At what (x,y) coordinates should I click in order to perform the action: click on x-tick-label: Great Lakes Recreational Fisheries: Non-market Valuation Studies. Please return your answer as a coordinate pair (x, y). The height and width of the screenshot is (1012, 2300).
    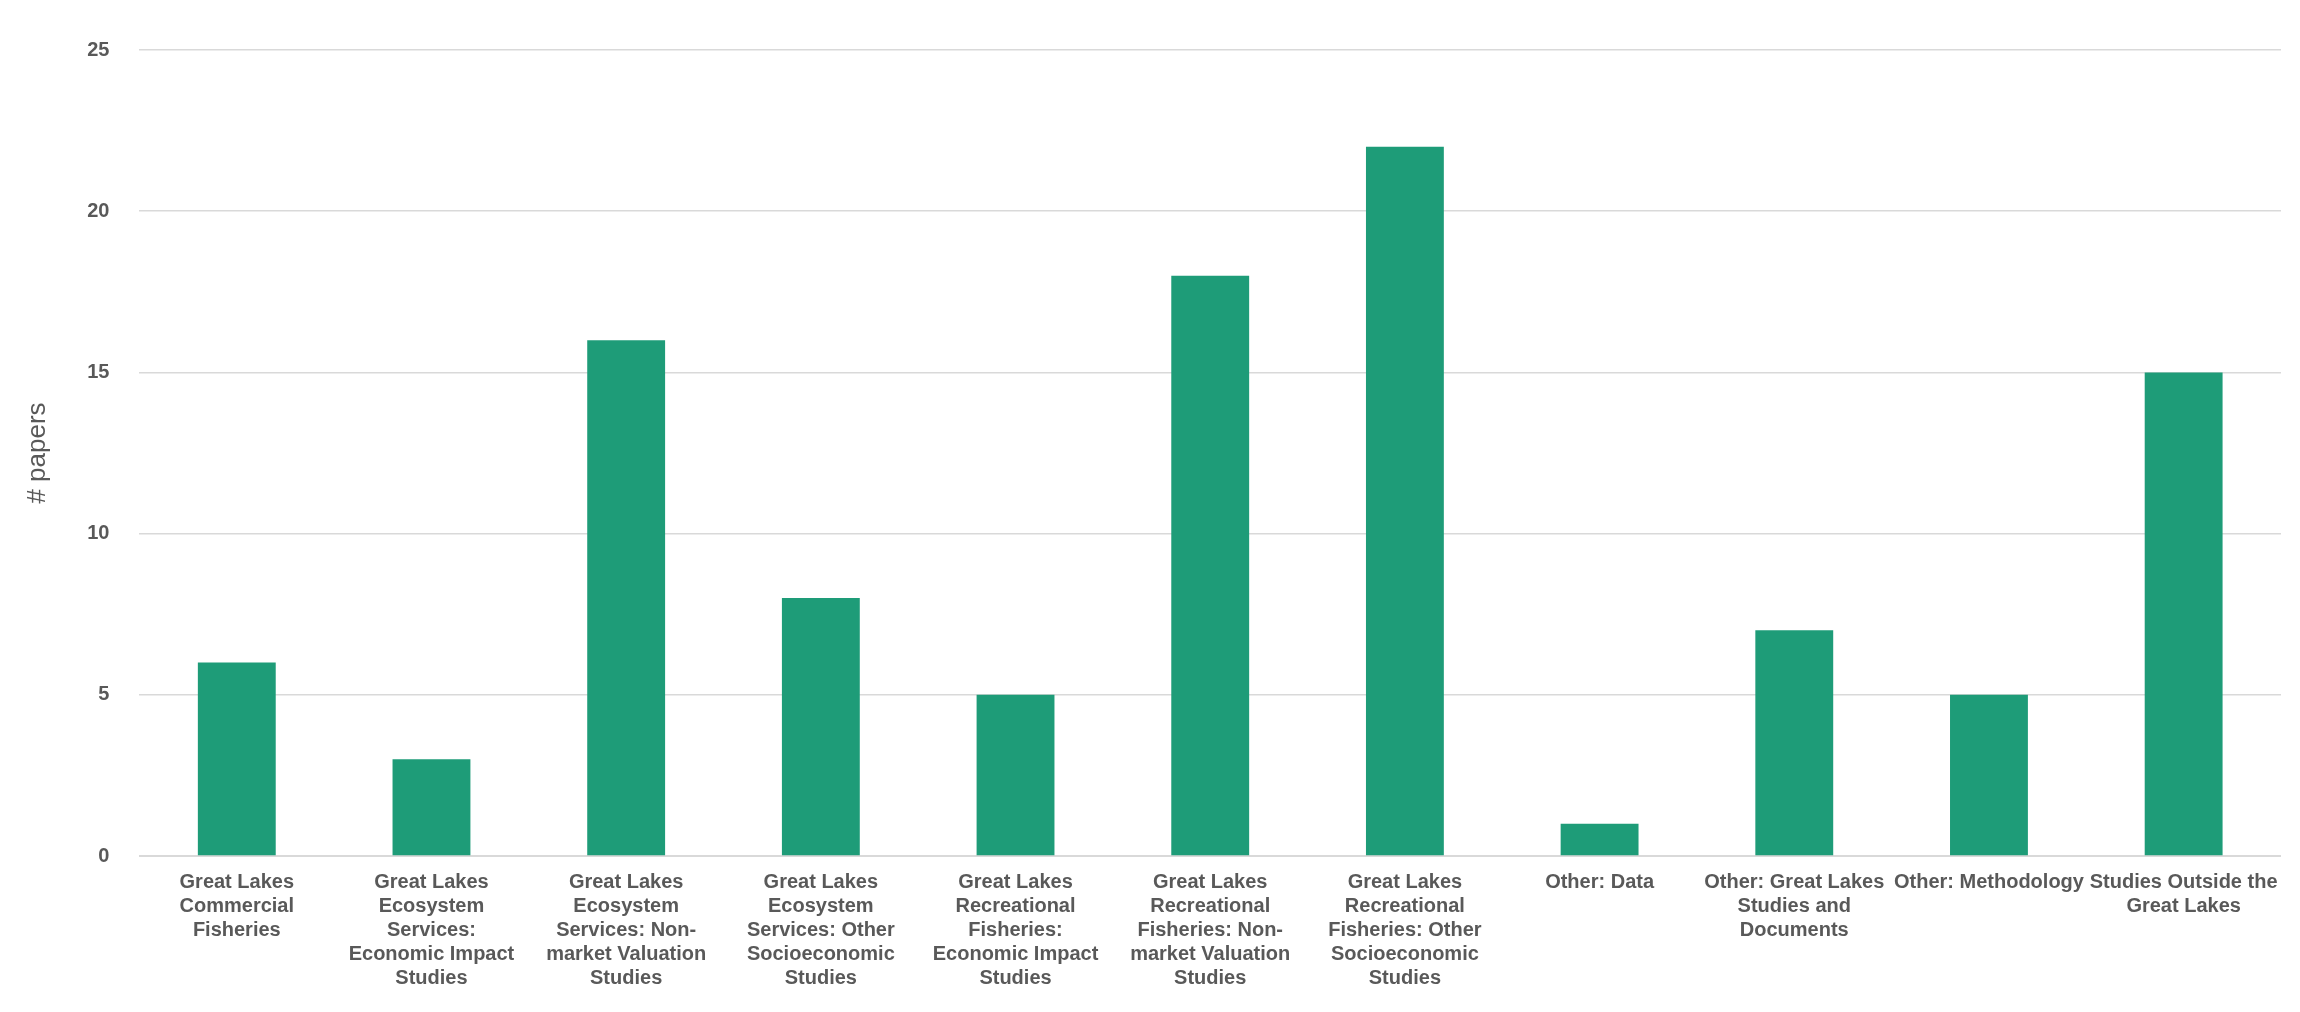
    Looking at the image, I should click on (1210, 928).